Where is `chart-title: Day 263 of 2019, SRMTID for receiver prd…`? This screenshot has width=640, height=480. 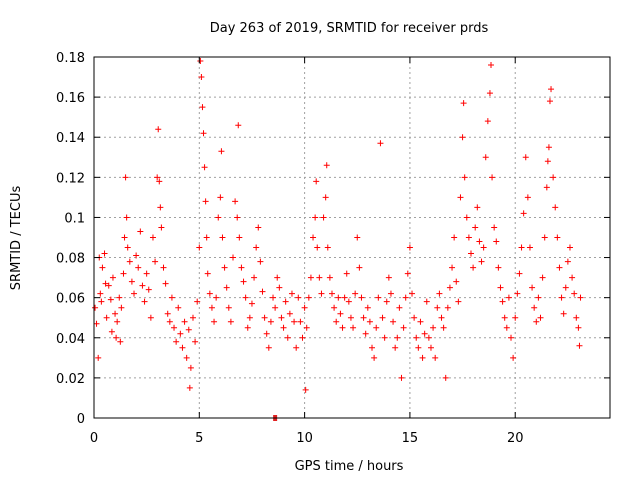
chart-title: Day 263 of 2019, SRMTID for receiver prd… is located at coordinates (349, 28).